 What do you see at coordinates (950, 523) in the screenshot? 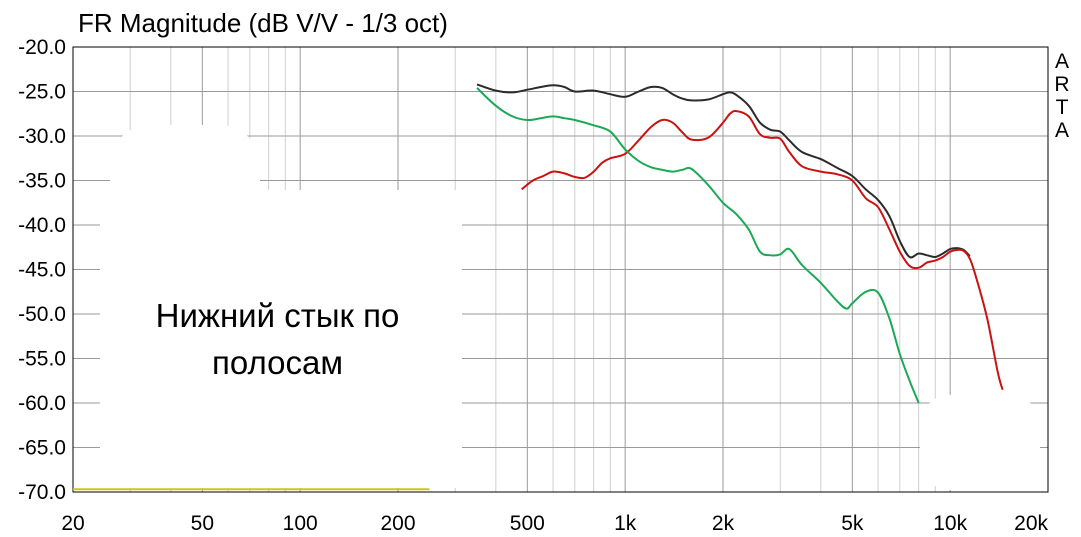
I see `x-tick-label: 10k` at bounding box center [950, 523].